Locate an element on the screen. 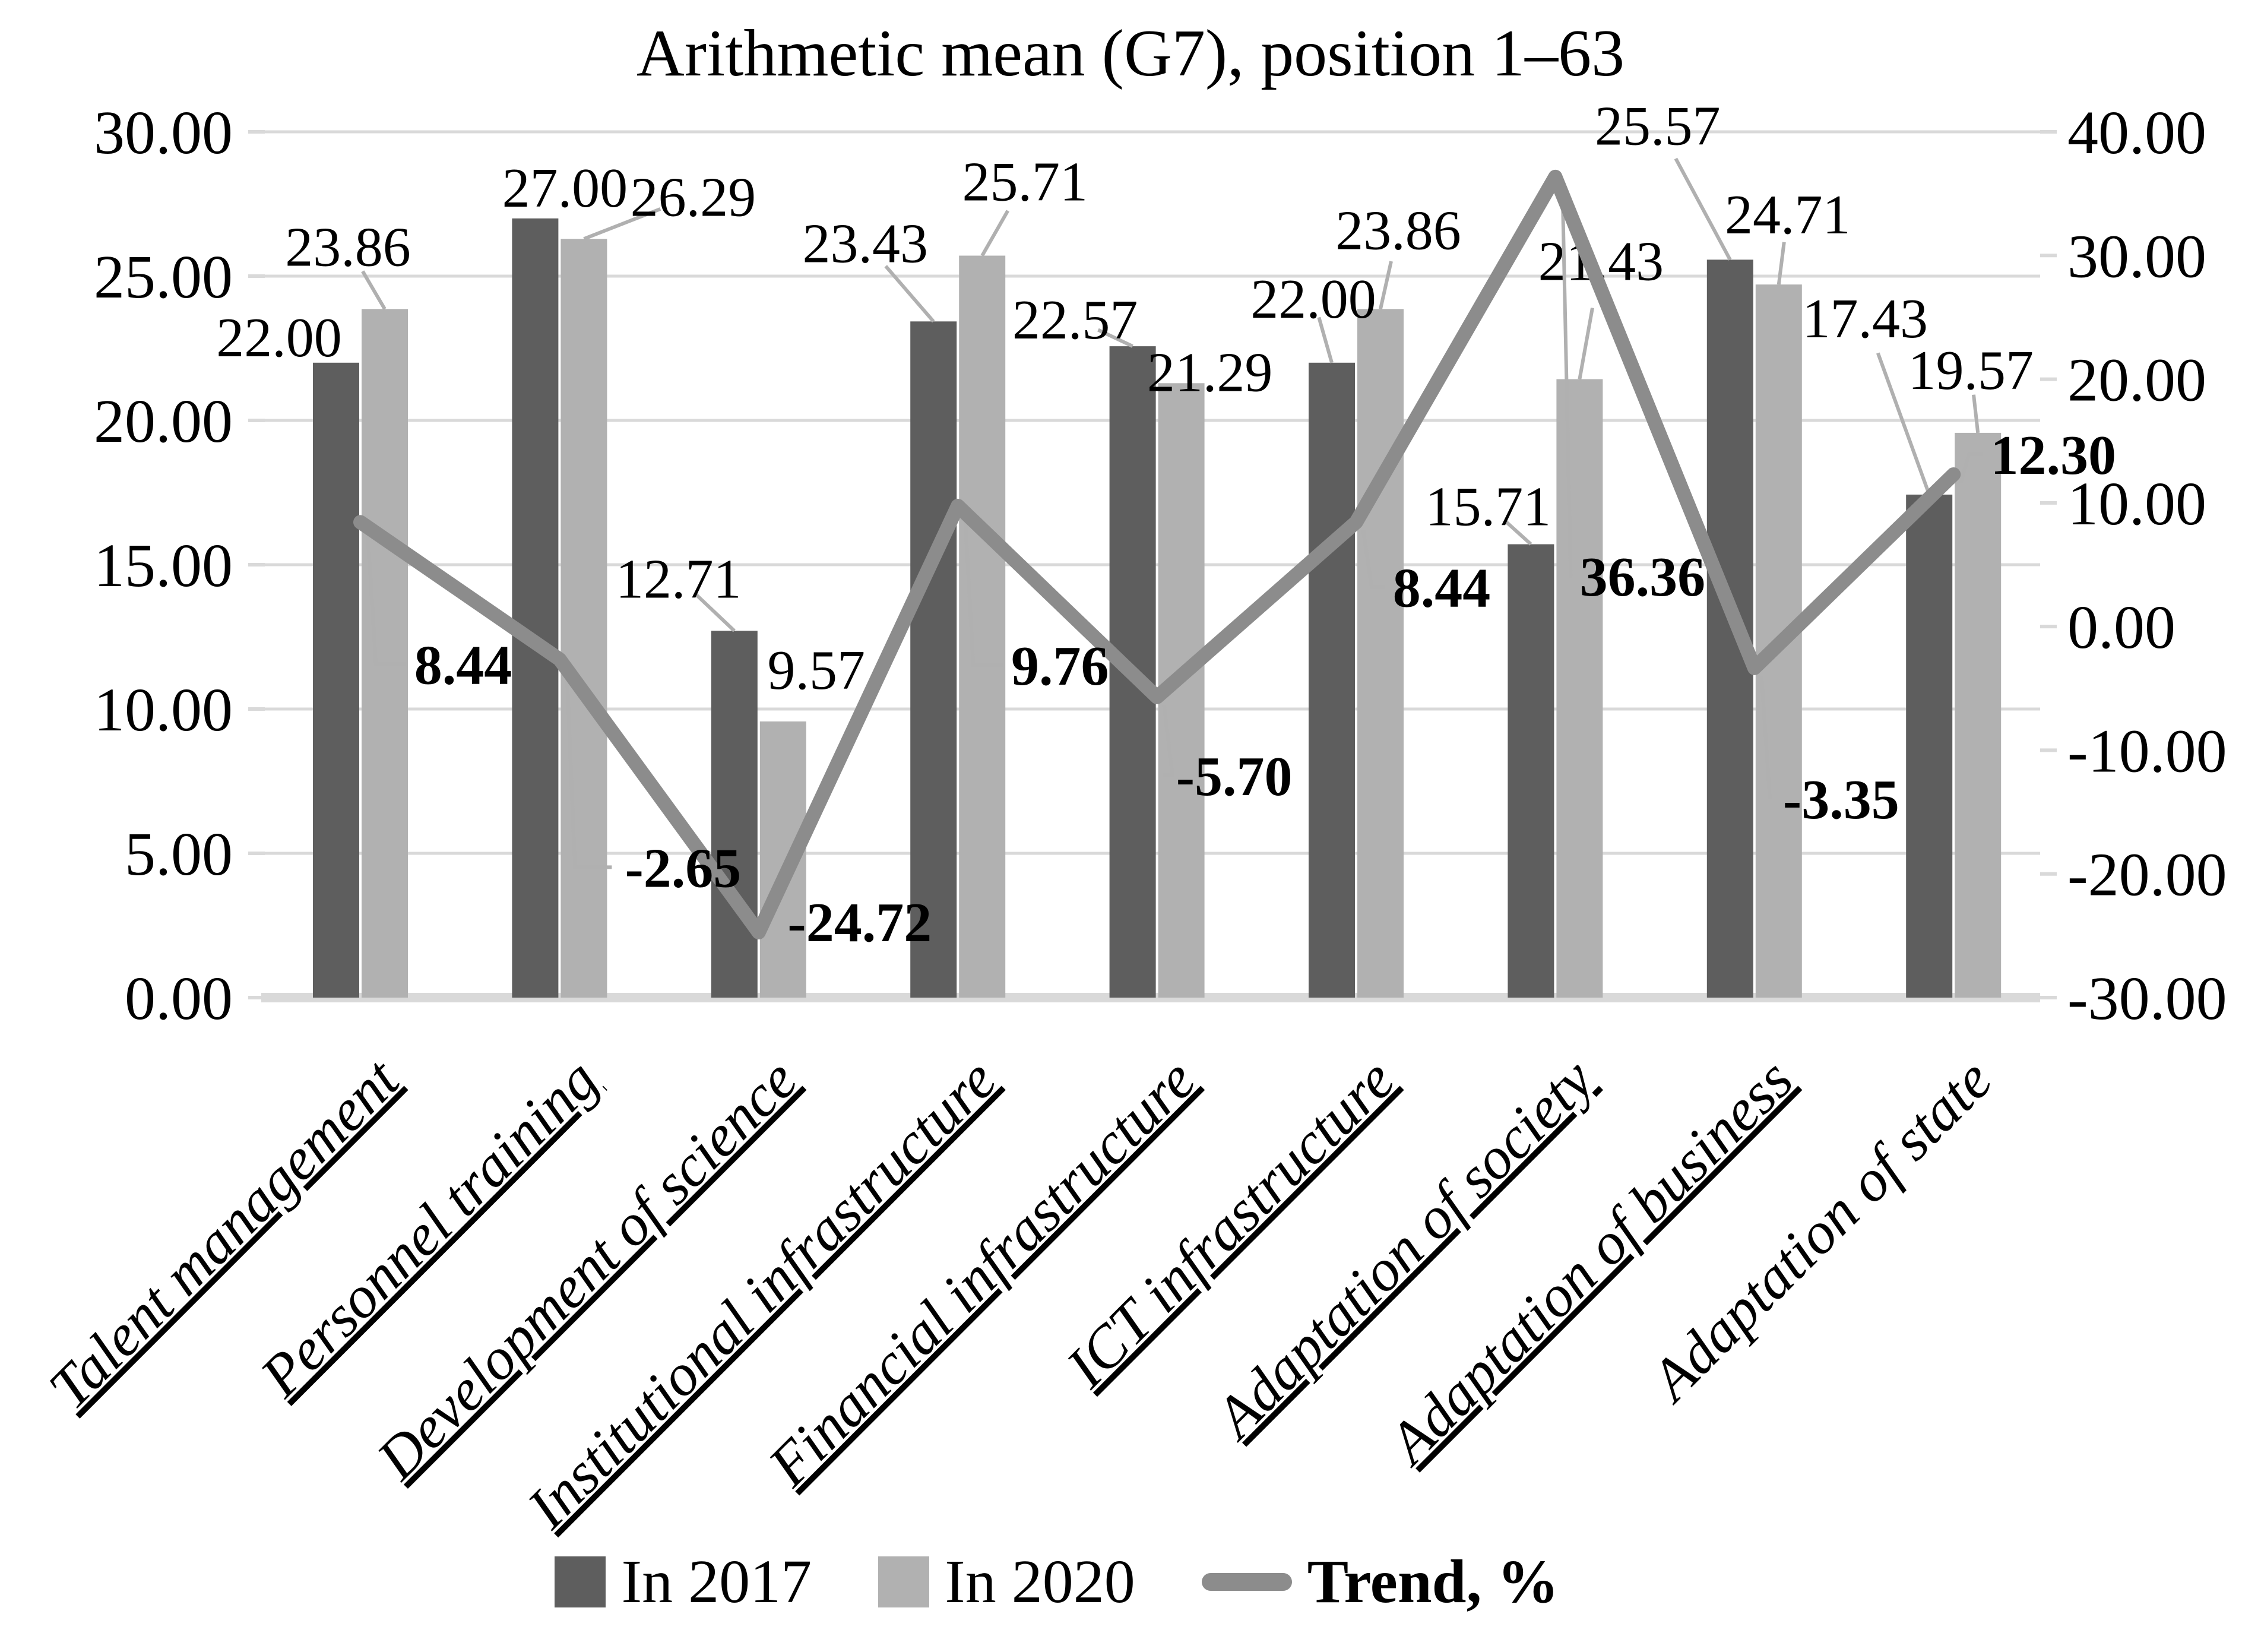  data-label-2017: 12.71 is located at coordinates (679, 579).